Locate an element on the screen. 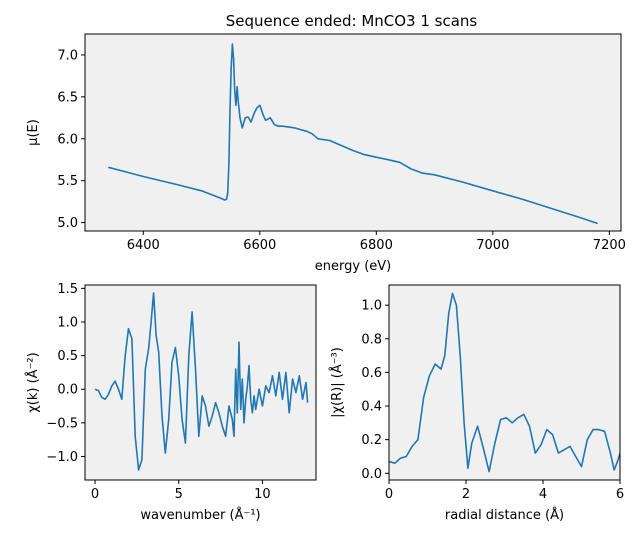 Image resolution: width=640 pixels, height=543 pixels. x-tick-label: 4 is located at coordinates (543, 494).